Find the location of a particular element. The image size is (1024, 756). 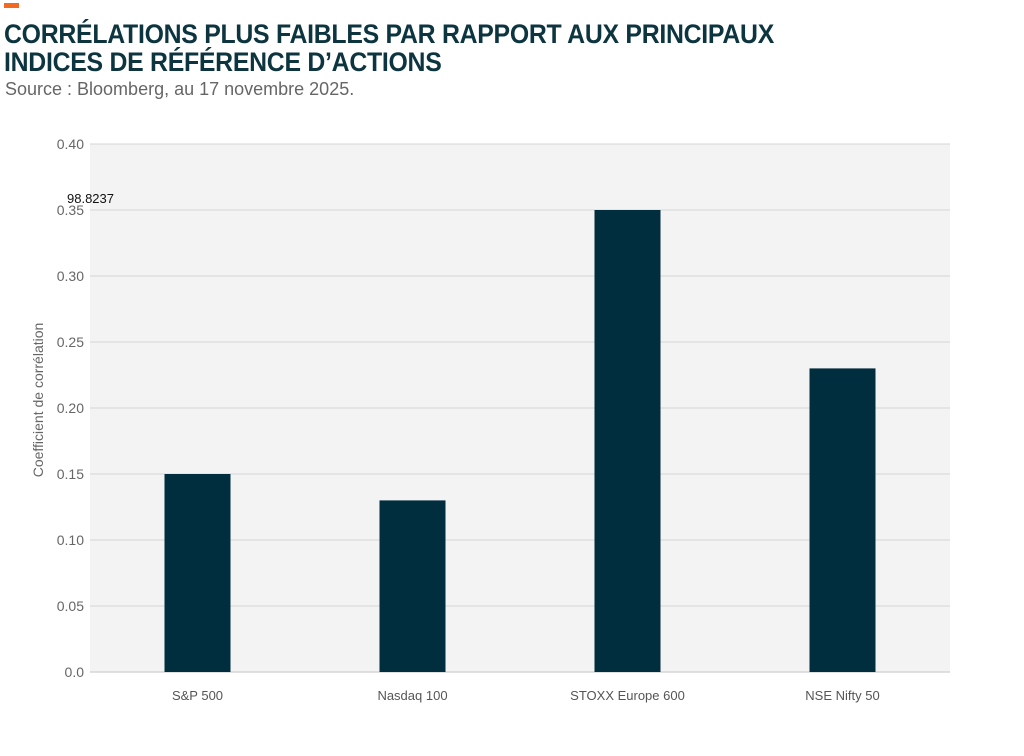

x-category-label: Nasdaq 100 is located at coordinates (412, 695).